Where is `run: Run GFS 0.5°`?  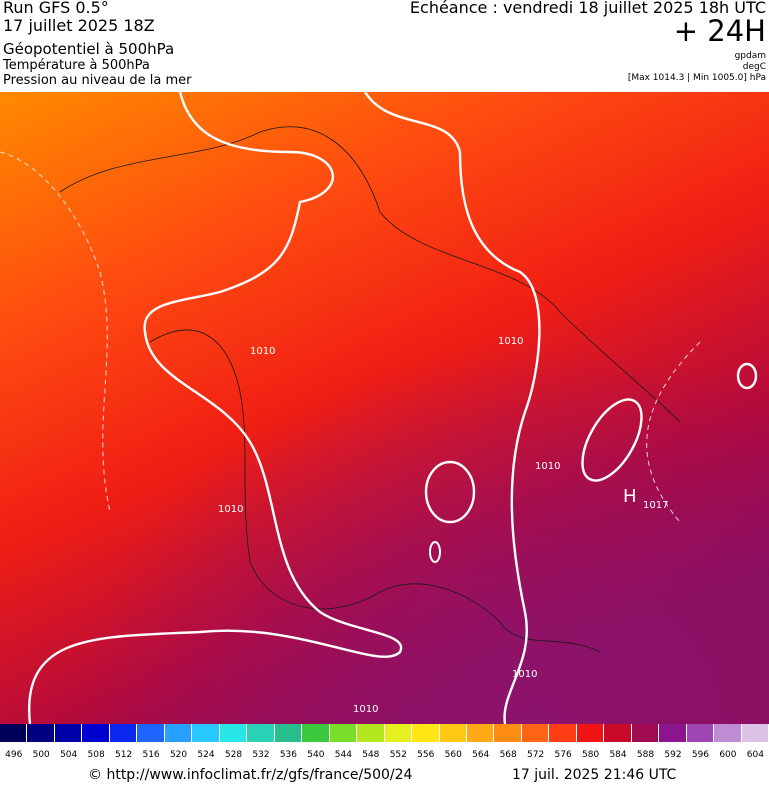
run: Run GFS 0.5° is located at coordinates (56, 8).